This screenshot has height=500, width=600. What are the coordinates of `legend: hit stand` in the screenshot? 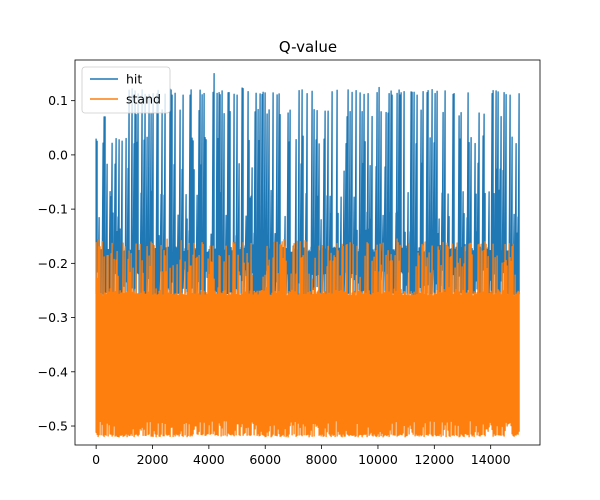 It's located at (126, 90).